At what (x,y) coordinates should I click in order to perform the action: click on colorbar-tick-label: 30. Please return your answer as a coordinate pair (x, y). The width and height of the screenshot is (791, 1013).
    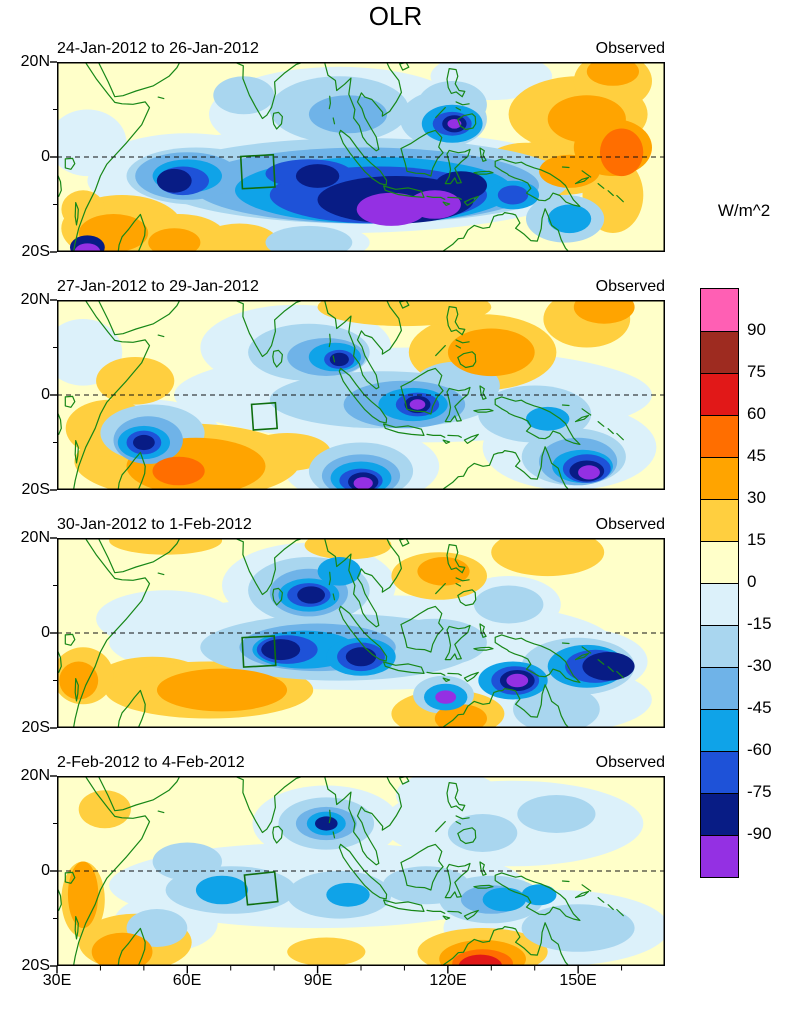
    Looking at the image, I should click on (756, 497).